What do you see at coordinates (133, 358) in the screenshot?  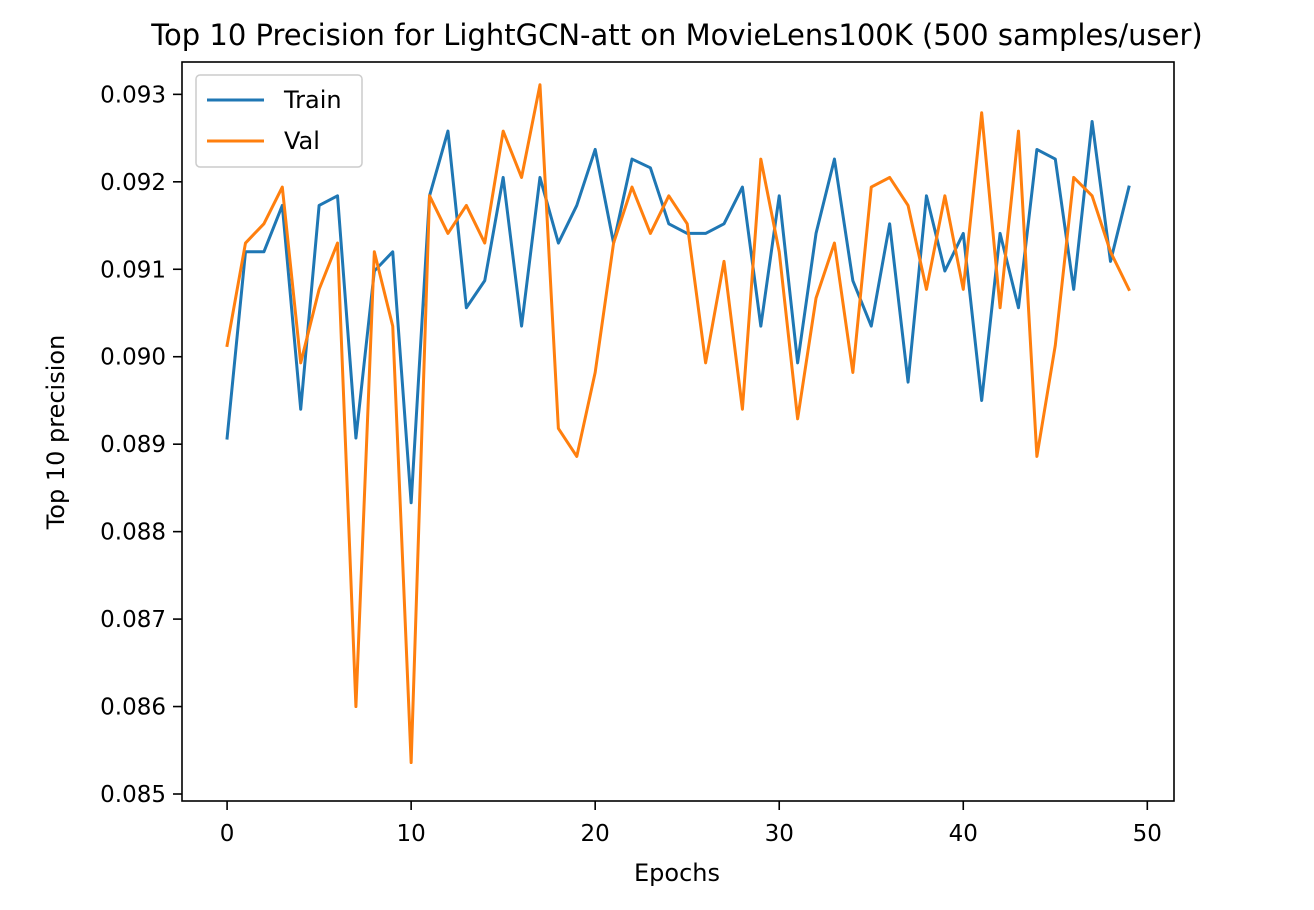 I see `y-tick-label: 0.090` at bounding box center [133, 358].